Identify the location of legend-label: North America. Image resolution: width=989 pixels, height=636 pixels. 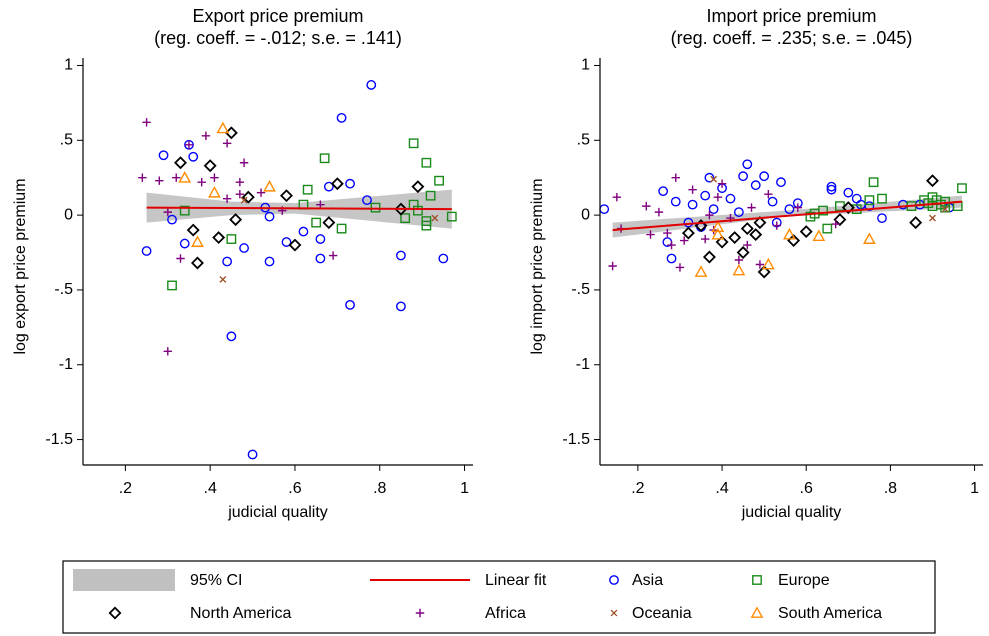
(240, 613).